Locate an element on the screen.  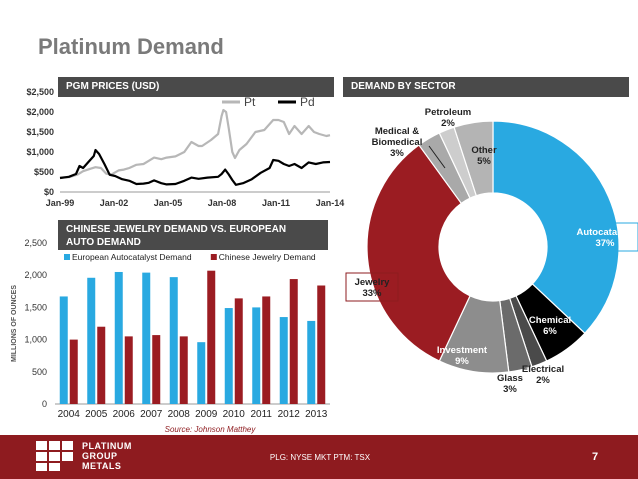
footer-bar is located at coordinates (319, 457).